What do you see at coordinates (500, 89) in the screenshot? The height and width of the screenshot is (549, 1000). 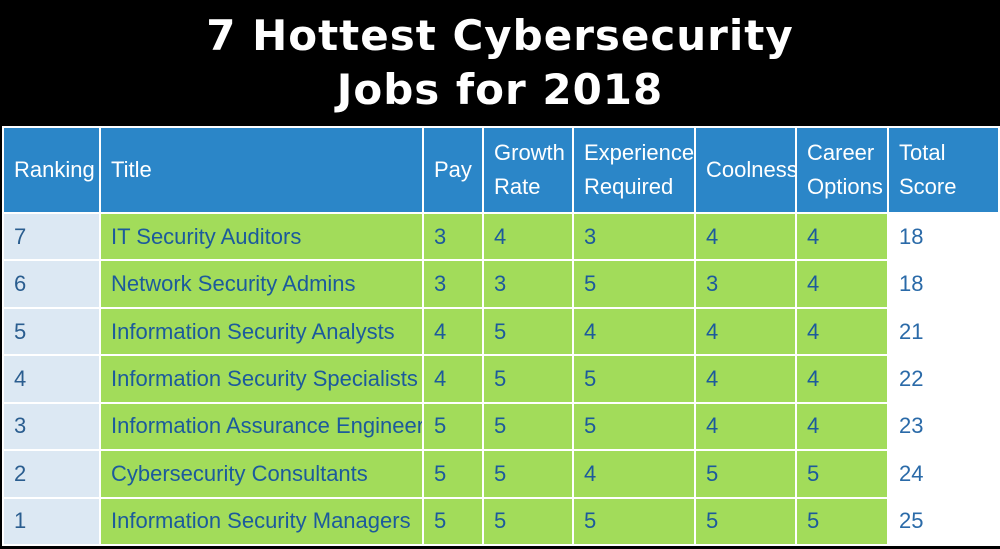 I see `page-title-line-2: Jobs for 2018` at bounding box center [500, 89].